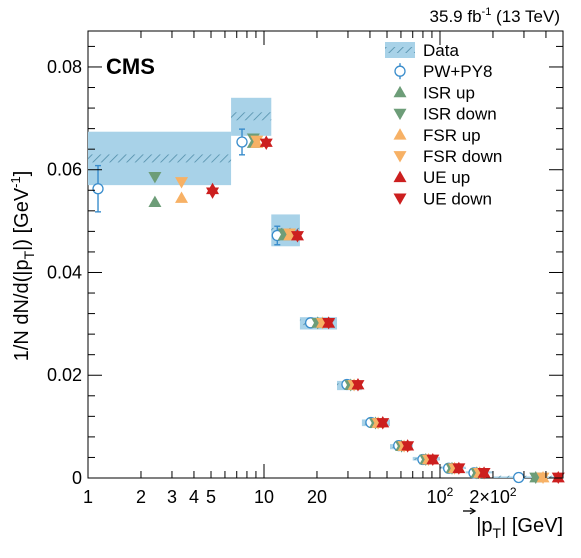 This screenshot has width=581, height=558. I want to click on x-tick-label: 2×10², so click(493, 496).